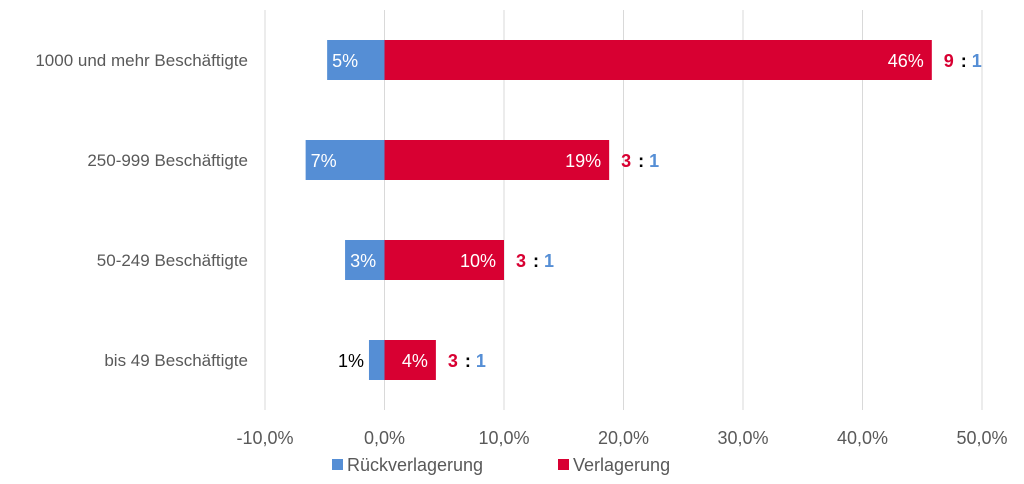 The image size is (1024, 484). What do you see at coordinates (345, 61) in the screenshot?
I see `data-label-rueckverlagerung: 5%` at bounding box center [345, 61].